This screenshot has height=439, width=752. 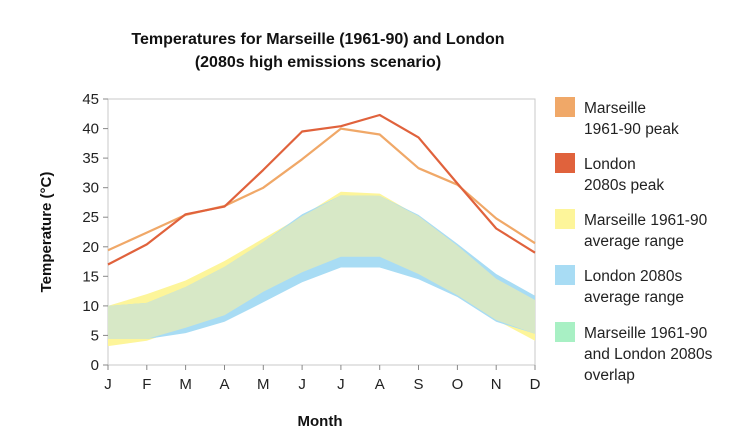 What do you see at coordinates (90, 129) in the screenshot?
I see `y-tick-label: 40` at bounding box center [90, 129].